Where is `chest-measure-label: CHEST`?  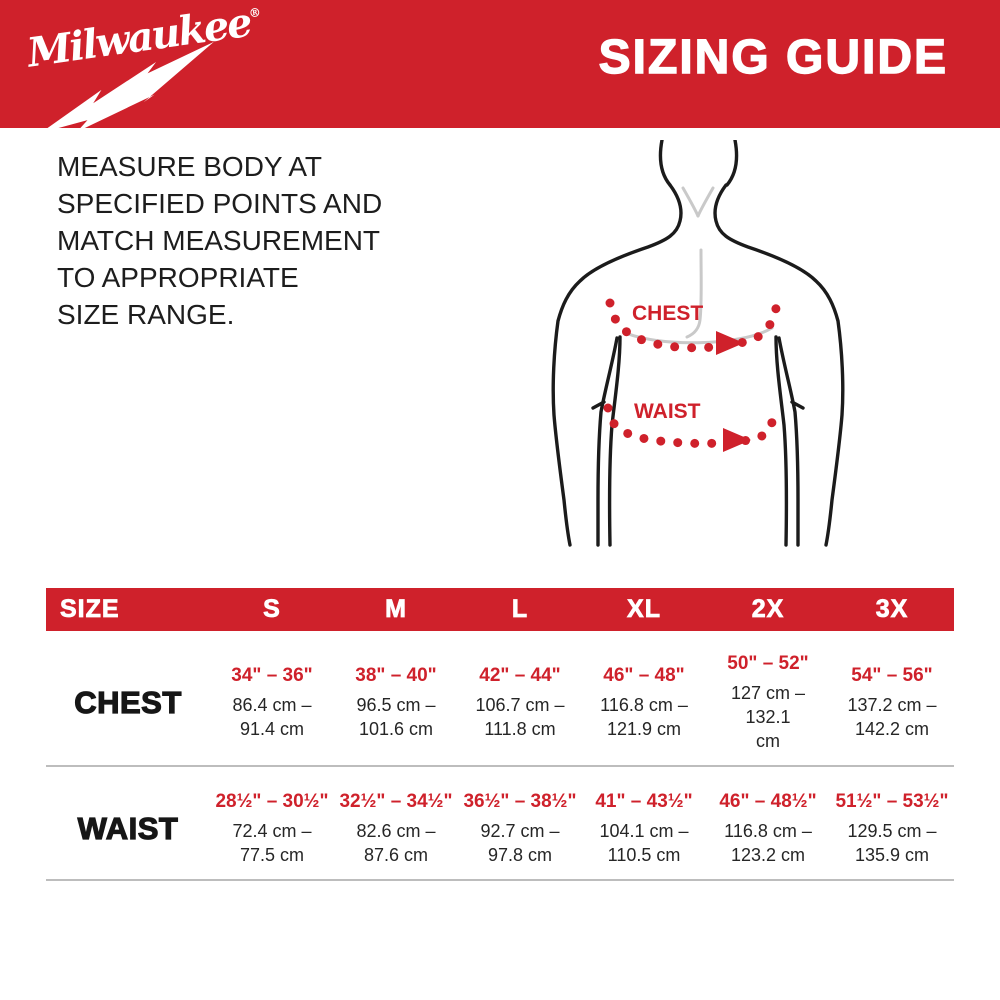 chest-measure-label: CHEST is located at coordinates (667, 313).